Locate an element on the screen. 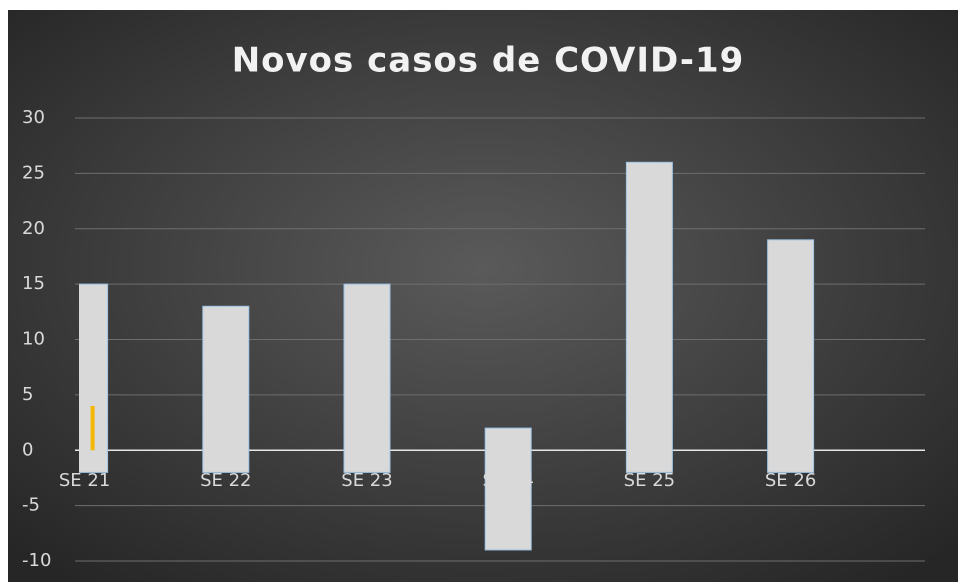 This screenshot has width=958, height=582. y-tick-label: 30 is located at coordinates (33, 117).